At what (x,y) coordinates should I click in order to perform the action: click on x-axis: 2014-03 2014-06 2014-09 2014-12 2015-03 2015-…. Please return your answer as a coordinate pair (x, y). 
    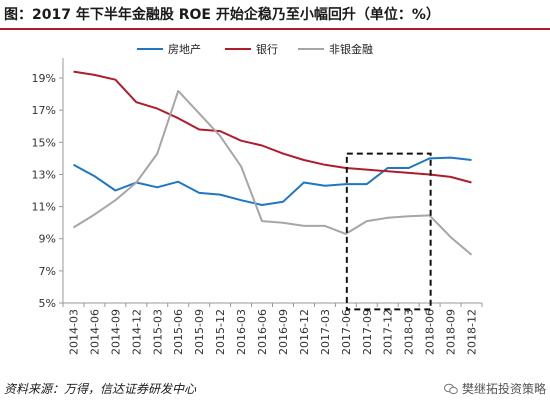
    Looking at the image, I should click on (272, 328).